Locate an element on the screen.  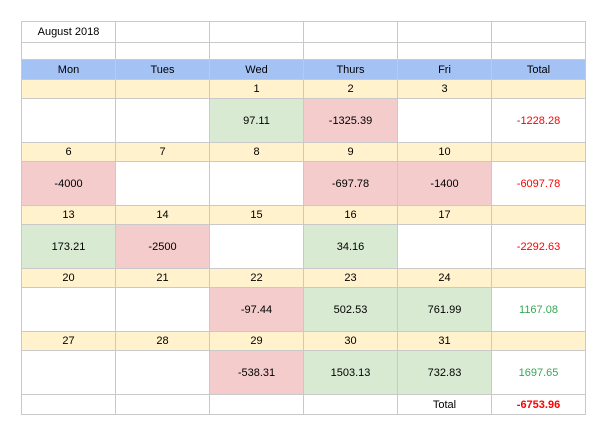
date-cell: 13 is located at coordinates (68, 215).